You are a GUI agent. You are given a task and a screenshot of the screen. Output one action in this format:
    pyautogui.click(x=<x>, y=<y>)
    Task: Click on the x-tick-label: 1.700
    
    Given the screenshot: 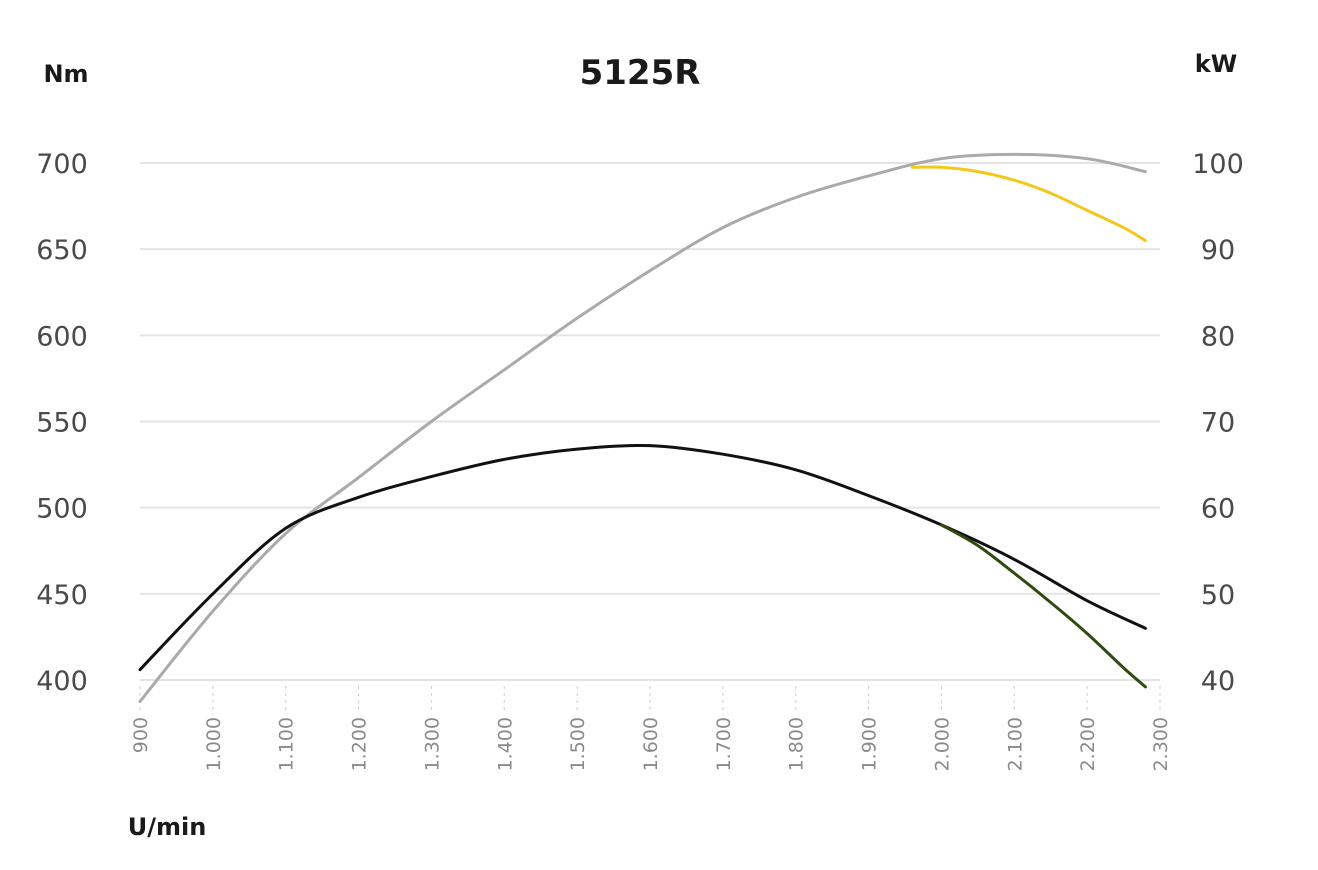 What is the action you would take?
    pyautogui.click(x=724, y=744)
    